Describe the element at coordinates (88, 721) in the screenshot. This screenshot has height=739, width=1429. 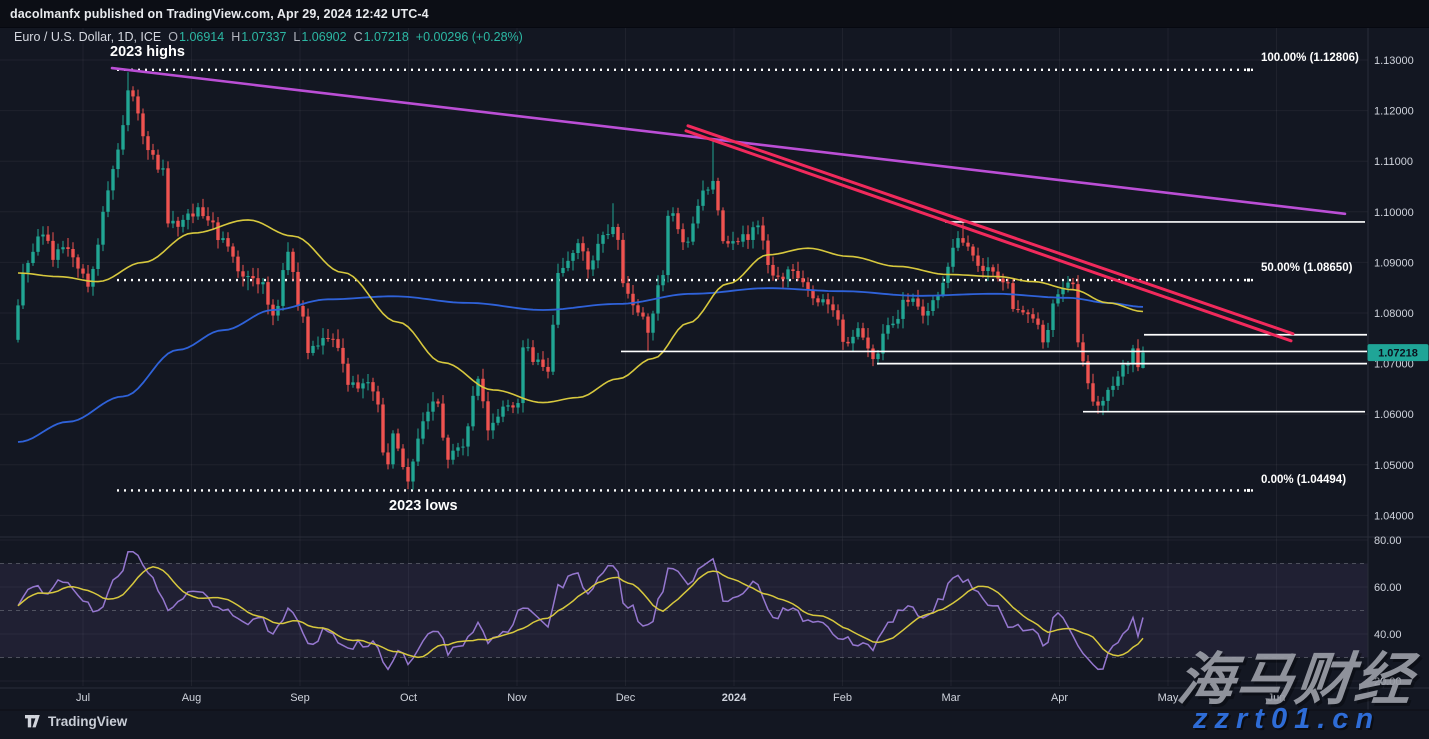
I see `tradingview-logo-text: TradingView` at that location.